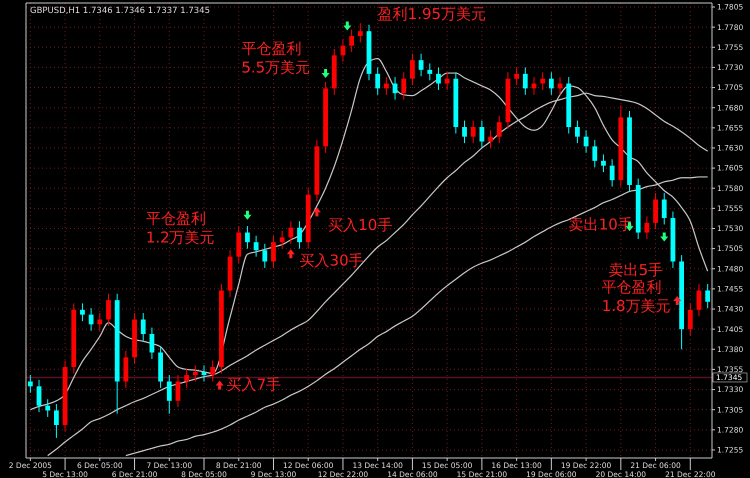 This screenshot has width=750, height=478. Describe the element at coordinates (636, 270) in the screenshot. I see `annotation: 卖出5手` at that location.